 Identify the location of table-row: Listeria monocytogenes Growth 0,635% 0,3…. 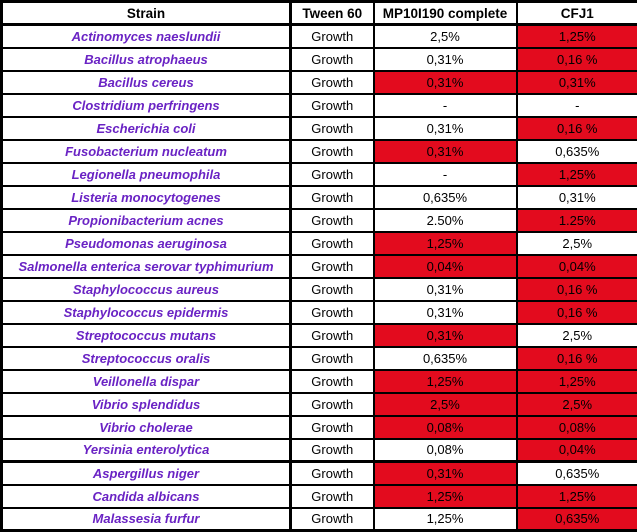
(319, 197).